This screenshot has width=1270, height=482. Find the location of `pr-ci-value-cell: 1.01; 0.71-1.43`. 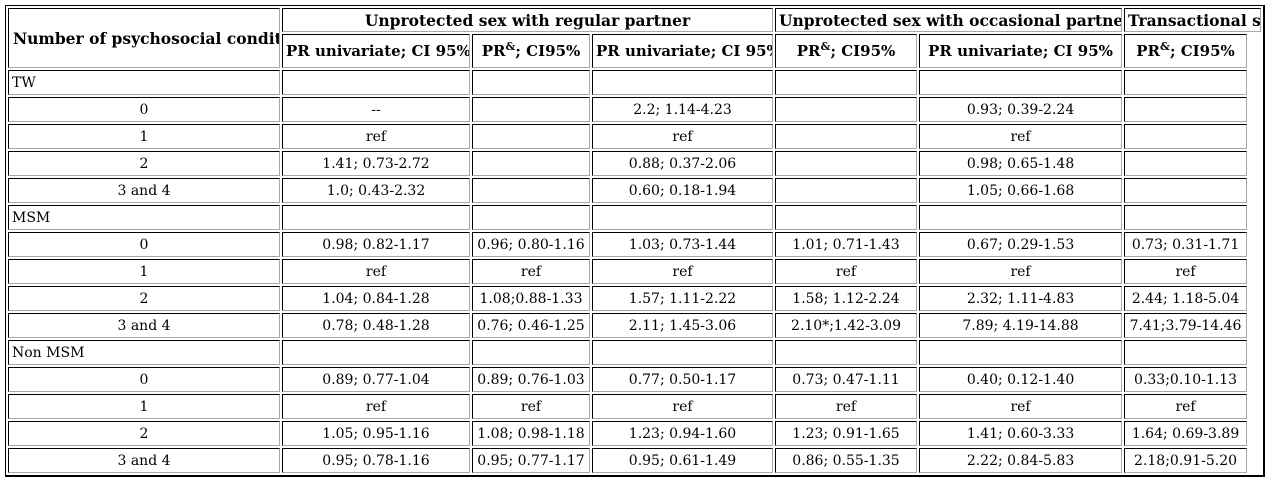

pr-ci-value-cell: 1.01; 0.71-1.43 is located at coordinates (846, 244).